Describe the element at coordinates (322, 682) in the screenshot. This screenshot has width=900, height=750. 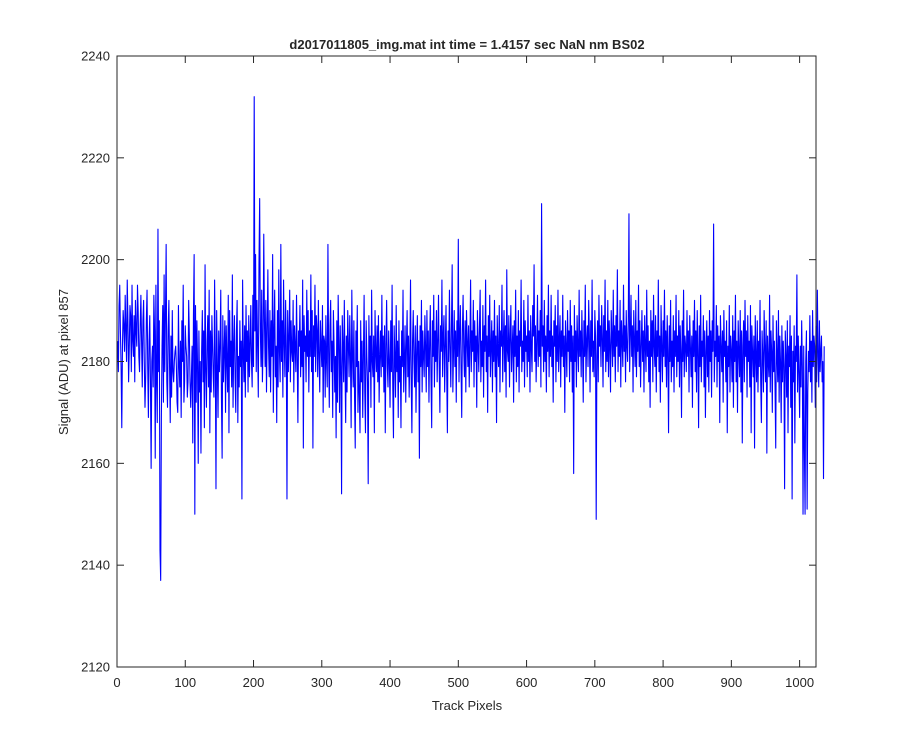
I see `x-tick-label: 300` at that location.